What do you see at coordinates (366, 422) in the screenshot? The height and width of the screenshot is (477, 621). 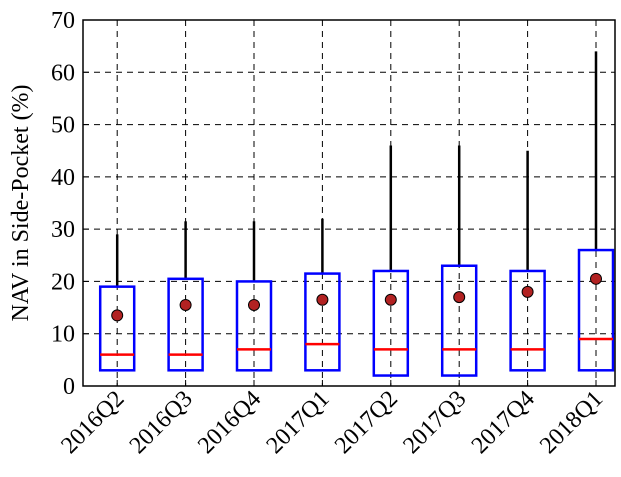 I see `x-tick-label: 2017Q2` at bounding box center [366, 422].